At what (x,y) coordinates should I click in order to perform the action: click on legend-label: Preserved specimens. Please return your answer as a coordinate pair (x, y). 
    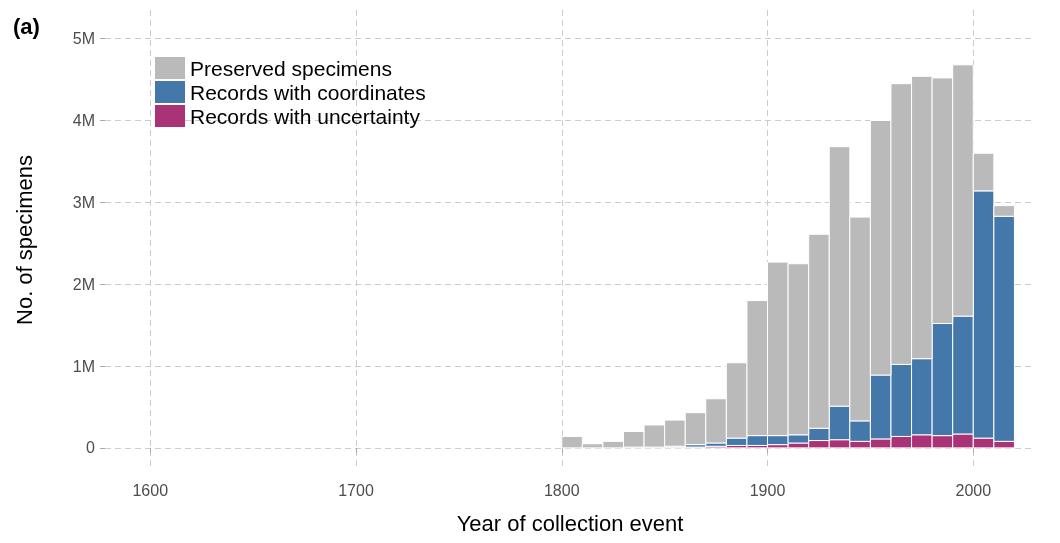
    Looking at the image, I should click on (291, 68).